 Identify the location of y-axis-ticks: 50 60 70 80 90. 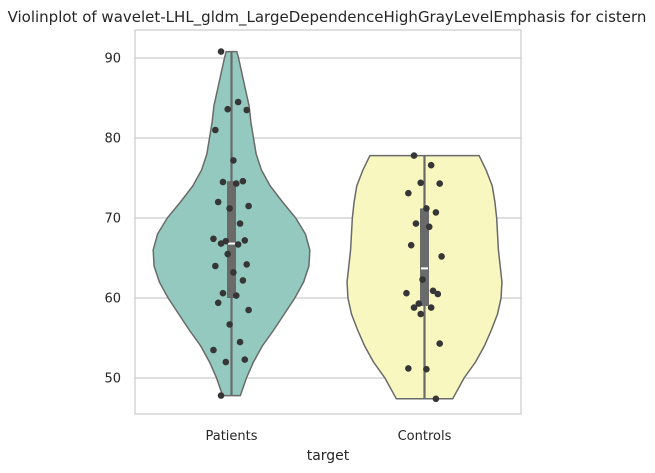
(112, 219).